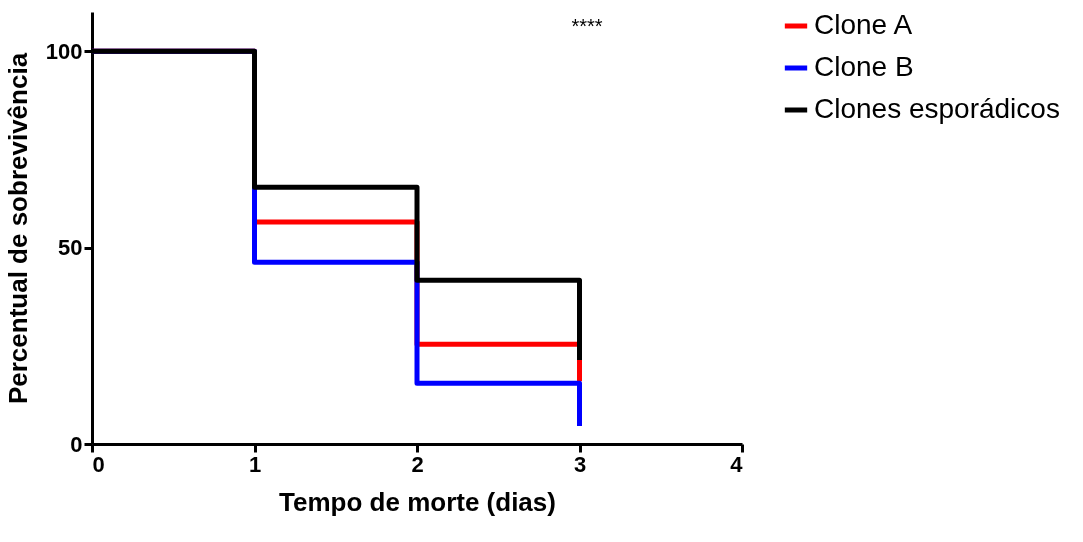 The width and height of the screenshot is (1083, 542). Describe the element at coordinates (937, 108) in the screenshot. I see `legend-label: Clones esporádicos` at that location.